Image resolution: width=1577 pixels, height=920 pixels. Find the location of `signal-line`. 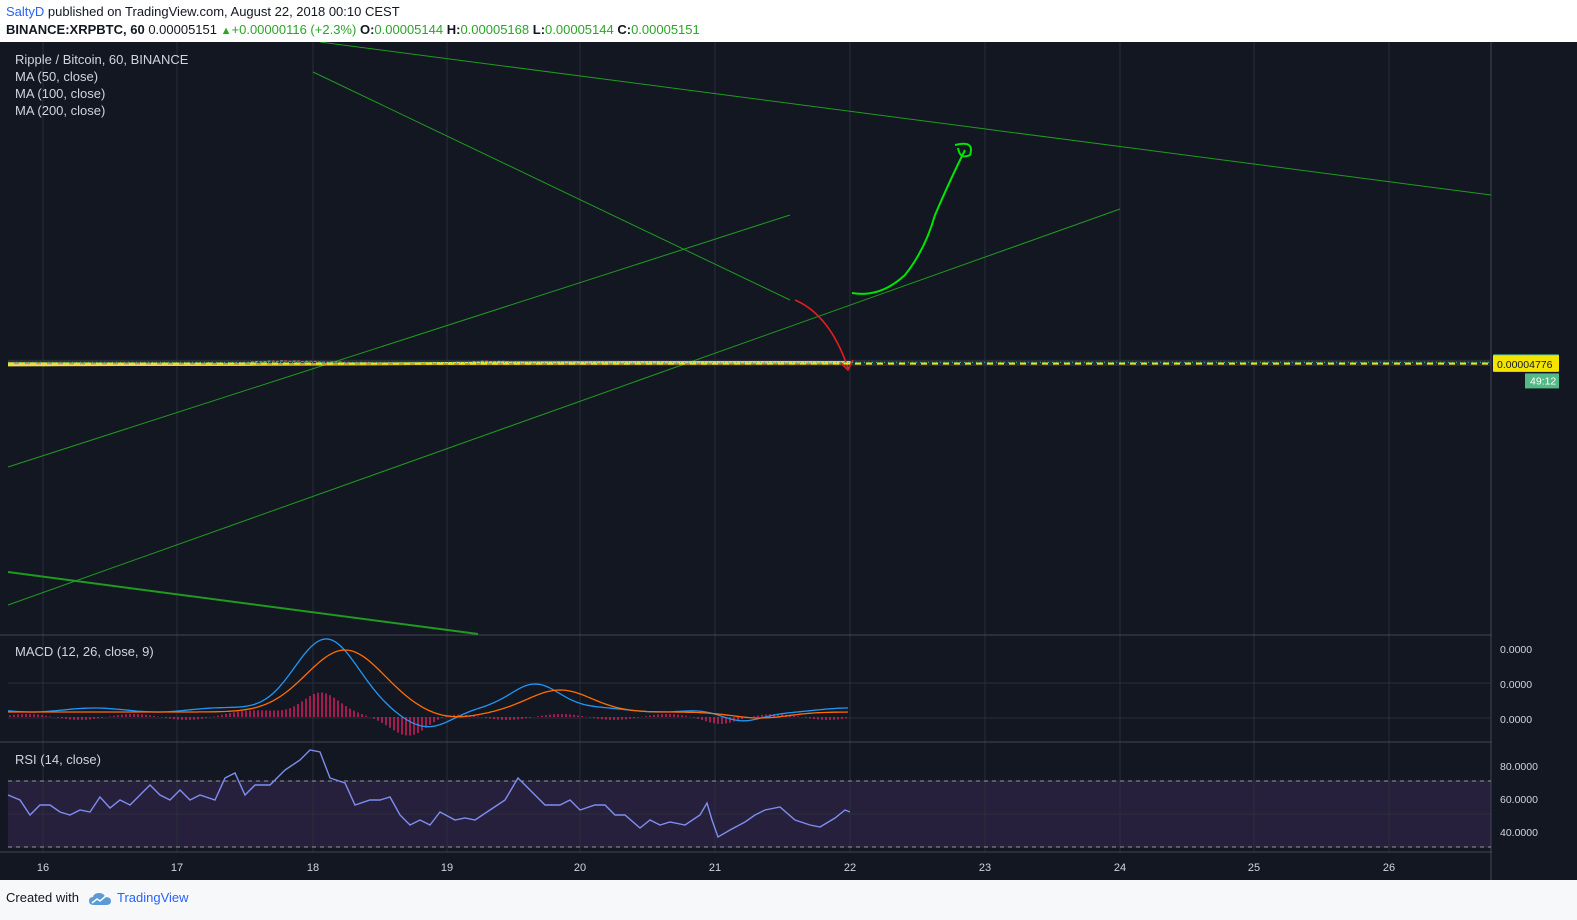

signal-line is located at coordinates (428, 684).